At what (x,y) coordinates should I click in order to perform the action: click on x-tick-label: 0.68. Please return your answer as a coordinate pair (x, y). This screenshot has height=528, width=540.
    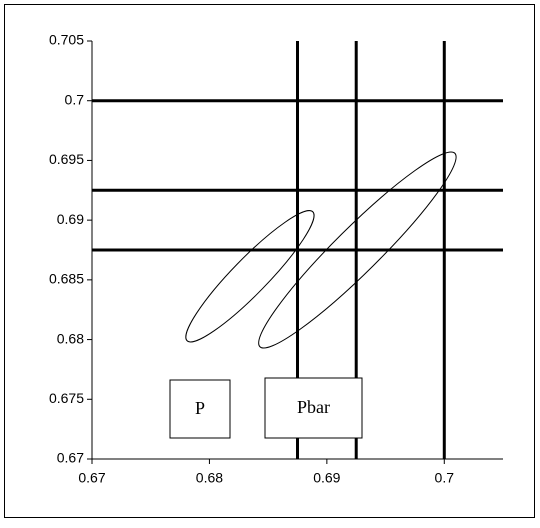
    Looking at the image, I should click on (209, 478).